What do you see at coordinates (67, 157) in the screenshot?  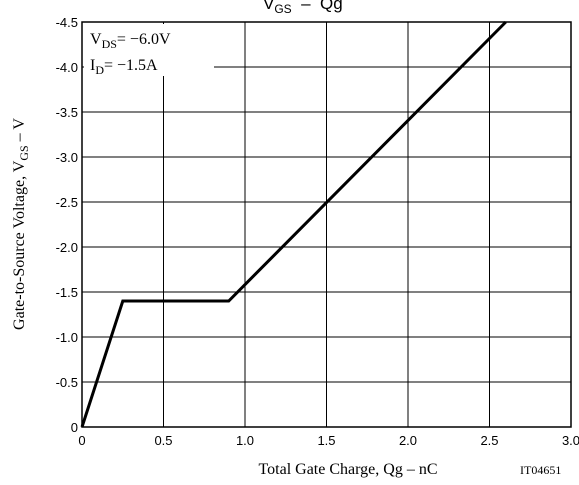 I see `y-tick-label: -3.0` at bounding box center [67, 157].